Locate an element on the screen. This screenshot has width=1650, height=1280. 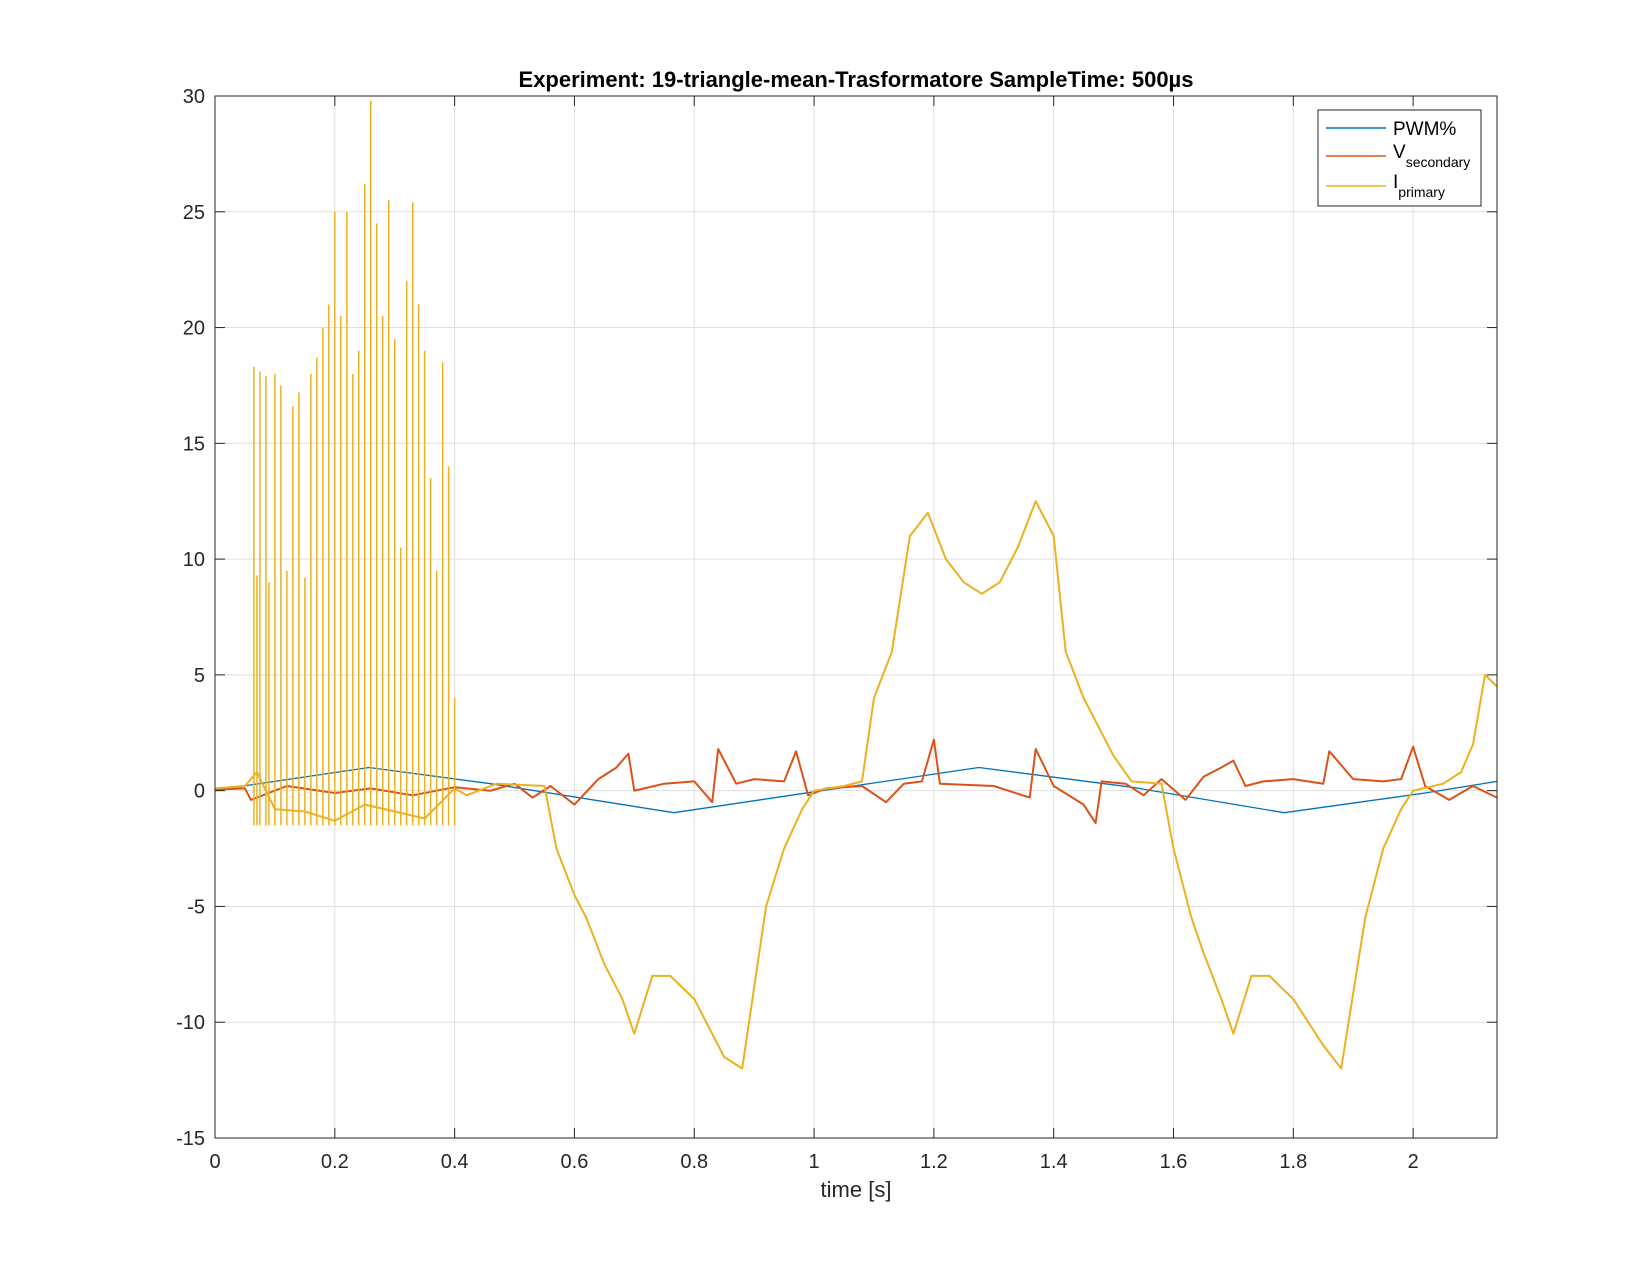
x-axis-label: time [s] is located at coordinates (856, 1189).